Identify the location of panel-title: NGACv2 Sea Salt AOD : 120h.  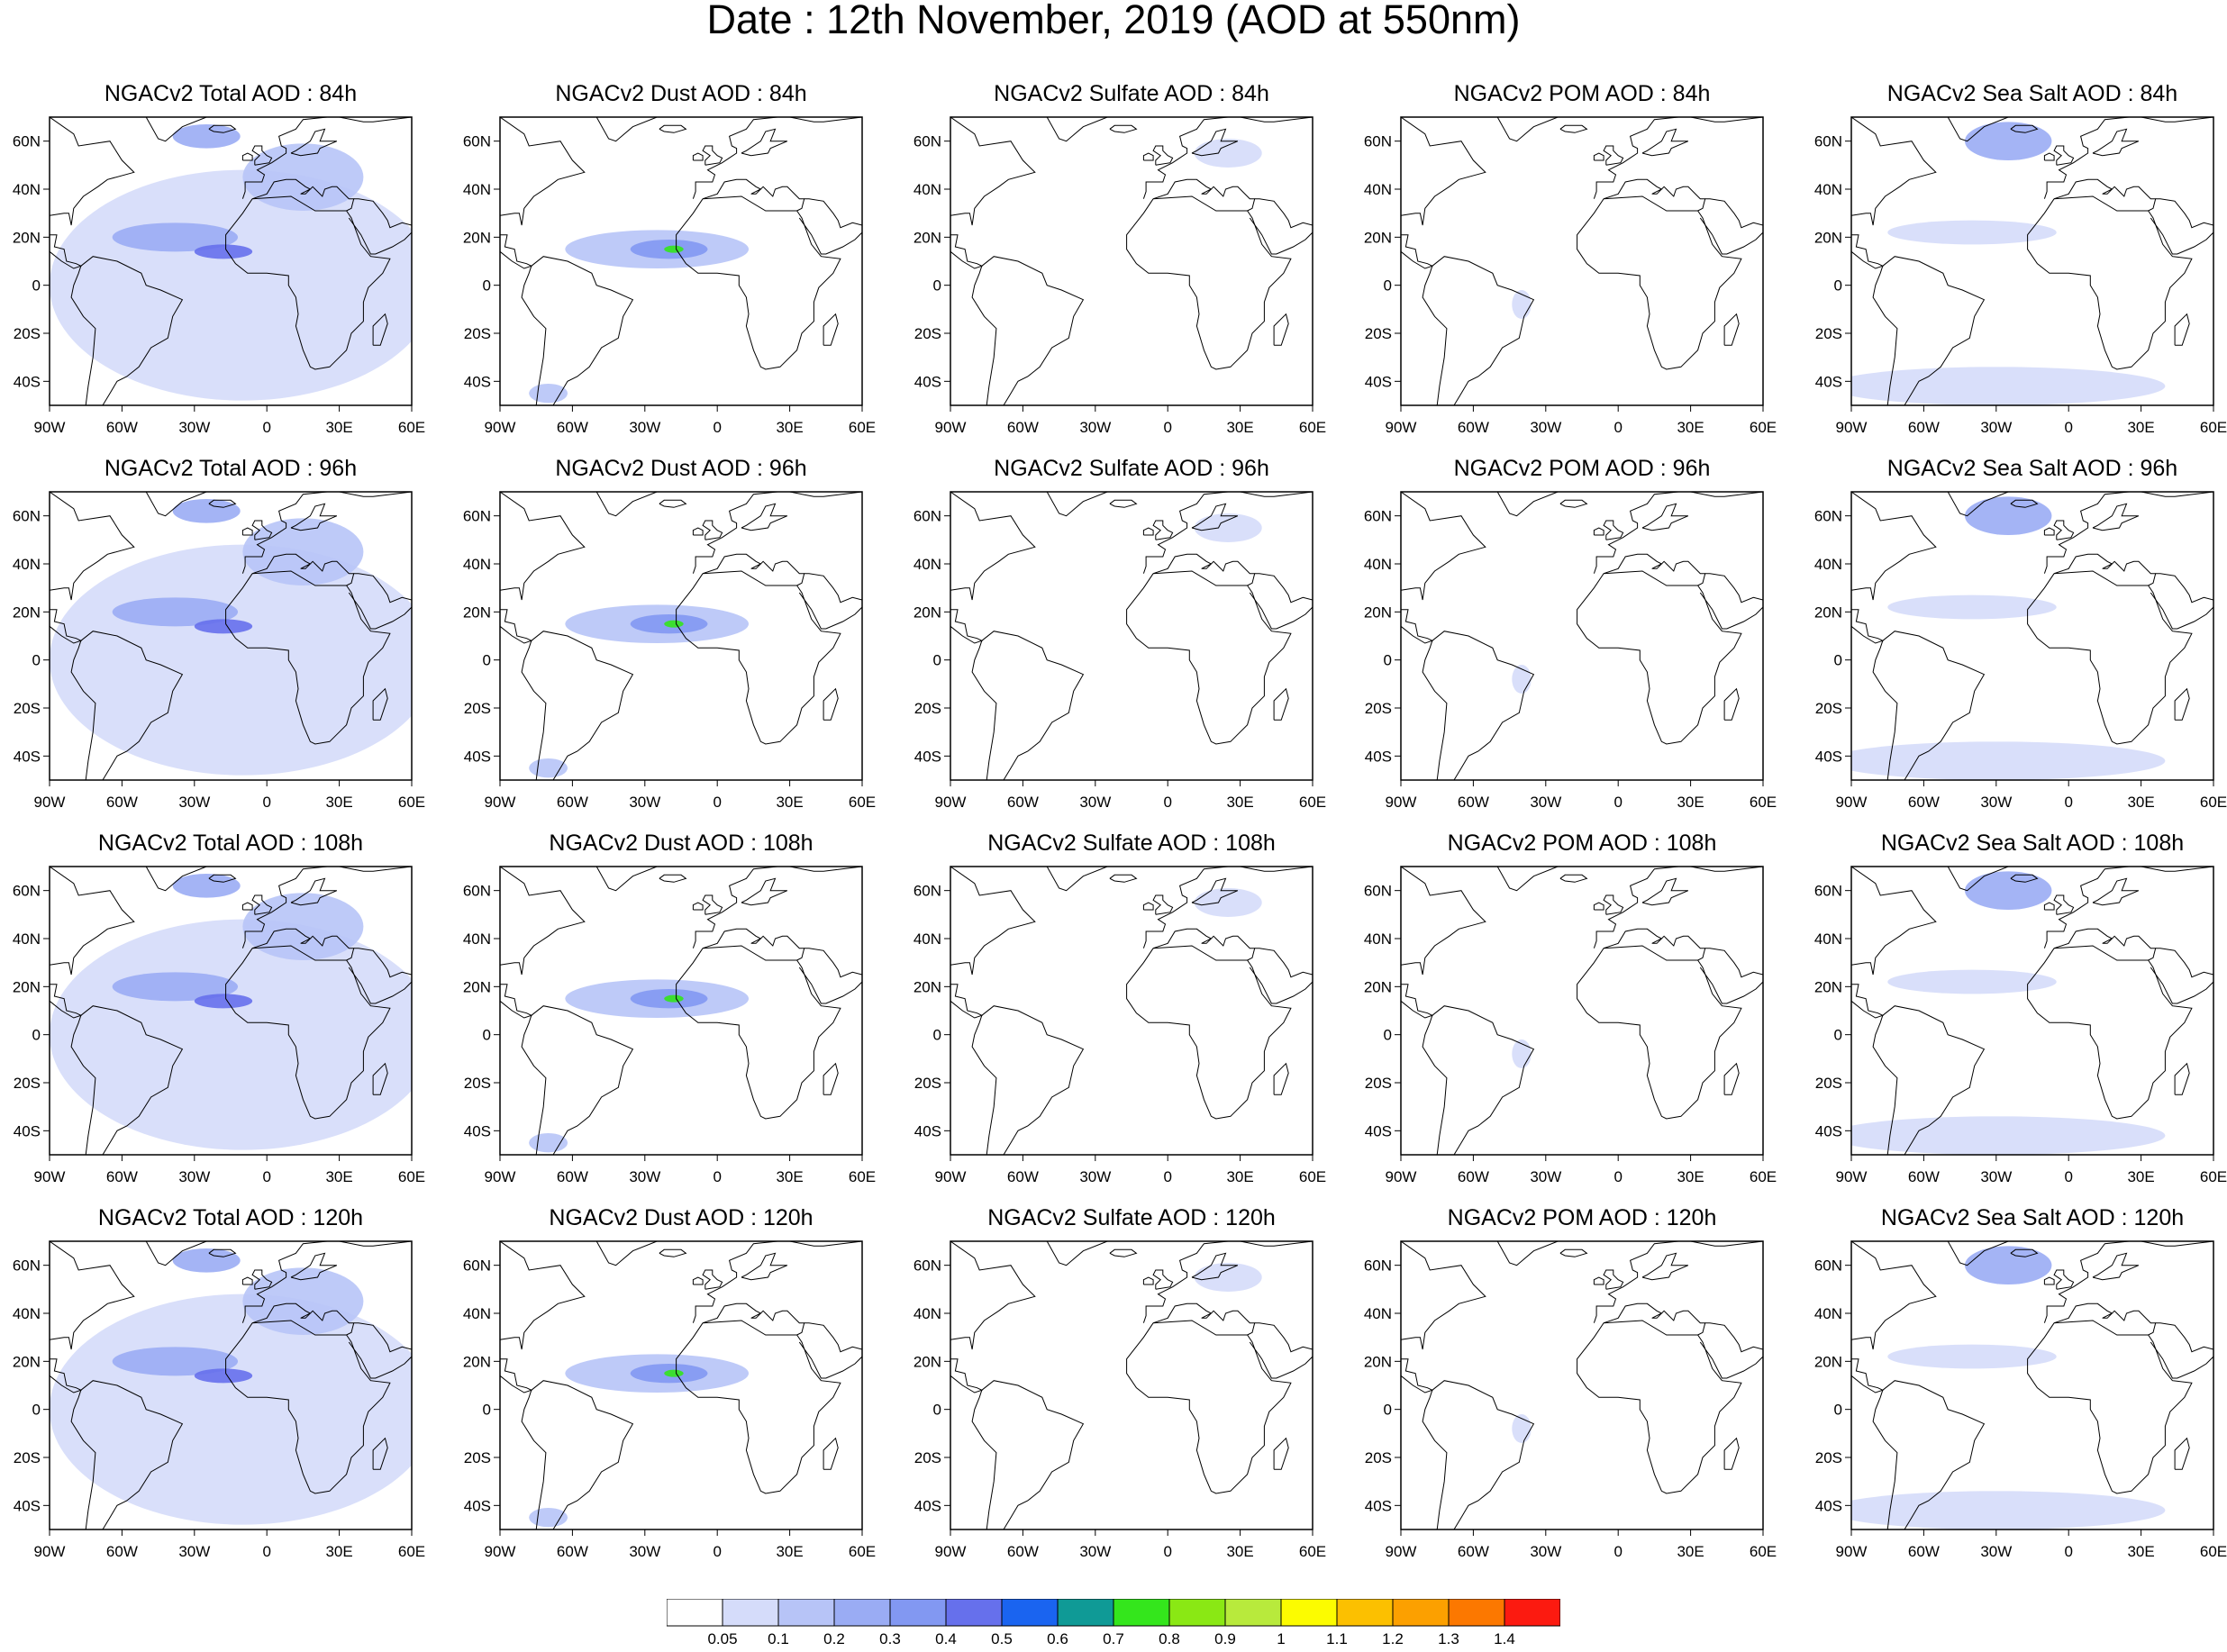
(2032, 1217).